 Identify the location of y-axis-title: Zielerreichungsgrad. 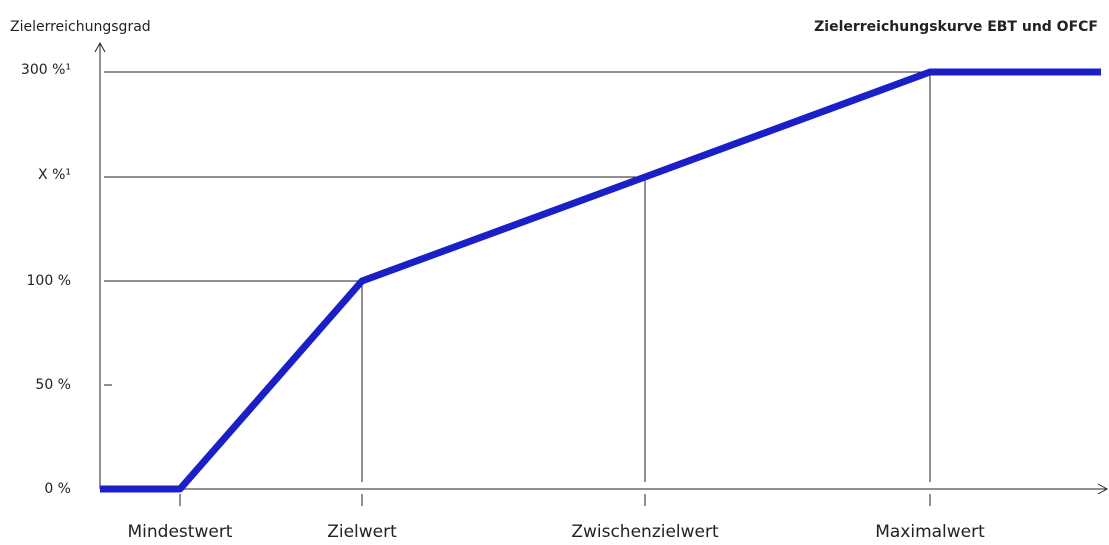
(80, 27).